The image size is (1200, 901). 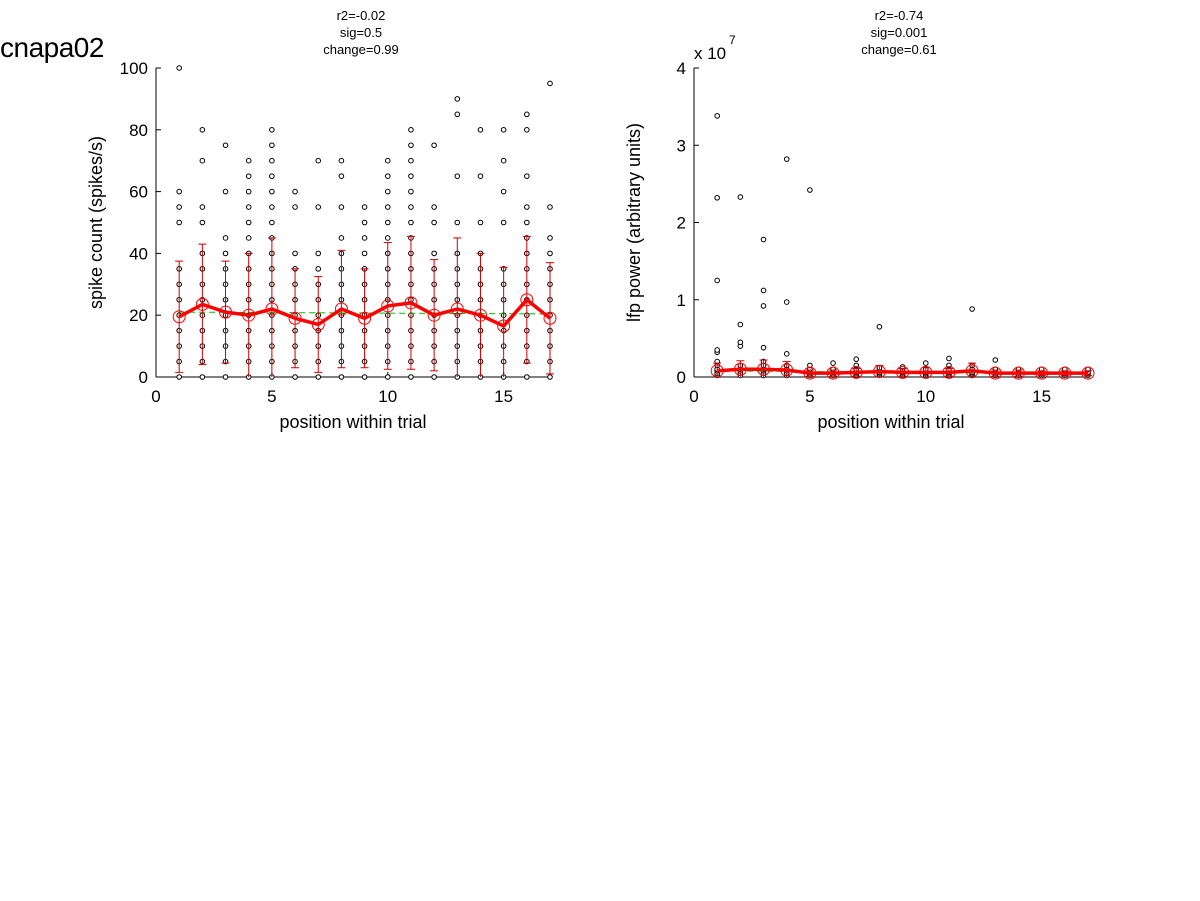 What do you see at coordinates (503, 396) in the screenshot?
I see `x-tick-label: 15` at bounding box center [503, 396].